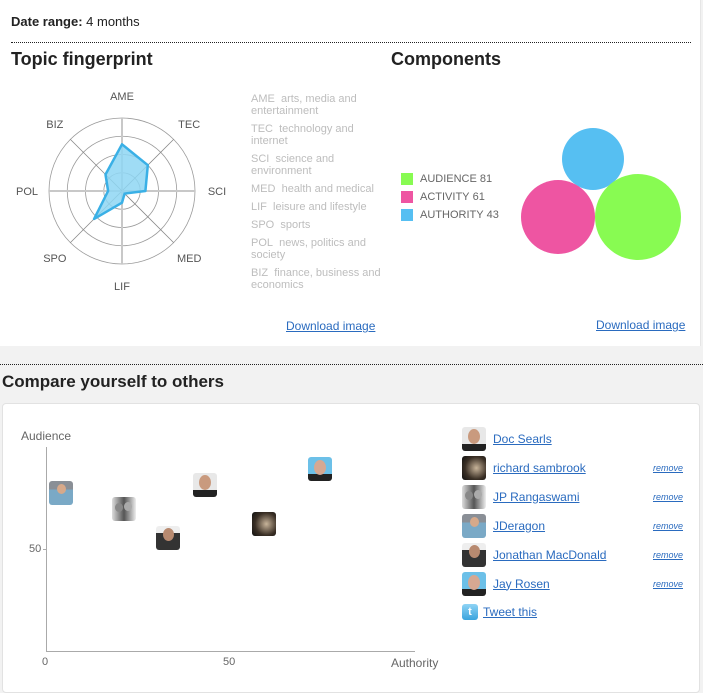 The height and width of the screenshot is (693, 703). Describe the element at coordinates (521, 583) in the screenshot. I see `person-link: Jay Rosen` at that location.